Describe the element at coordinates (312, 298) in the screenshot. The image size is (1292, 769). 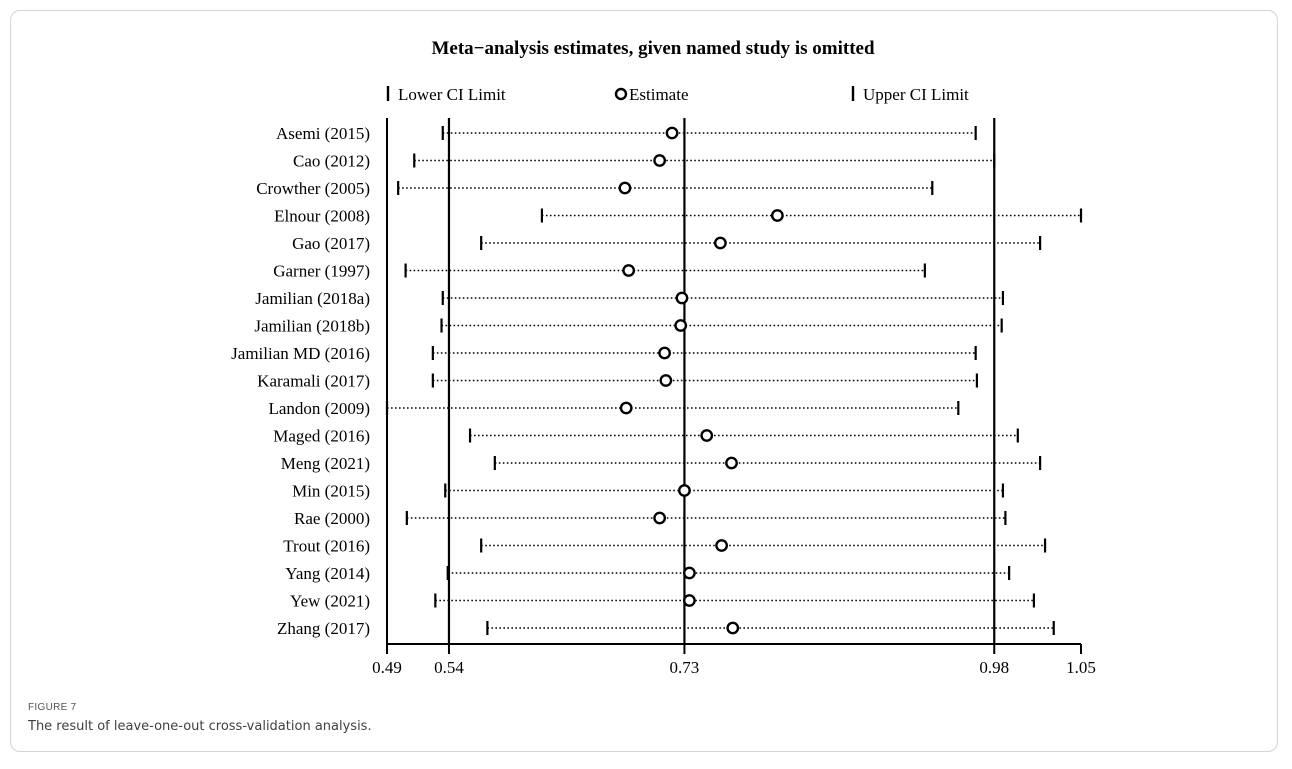
I see `study-label: Jamilian (2018a)` at that location.